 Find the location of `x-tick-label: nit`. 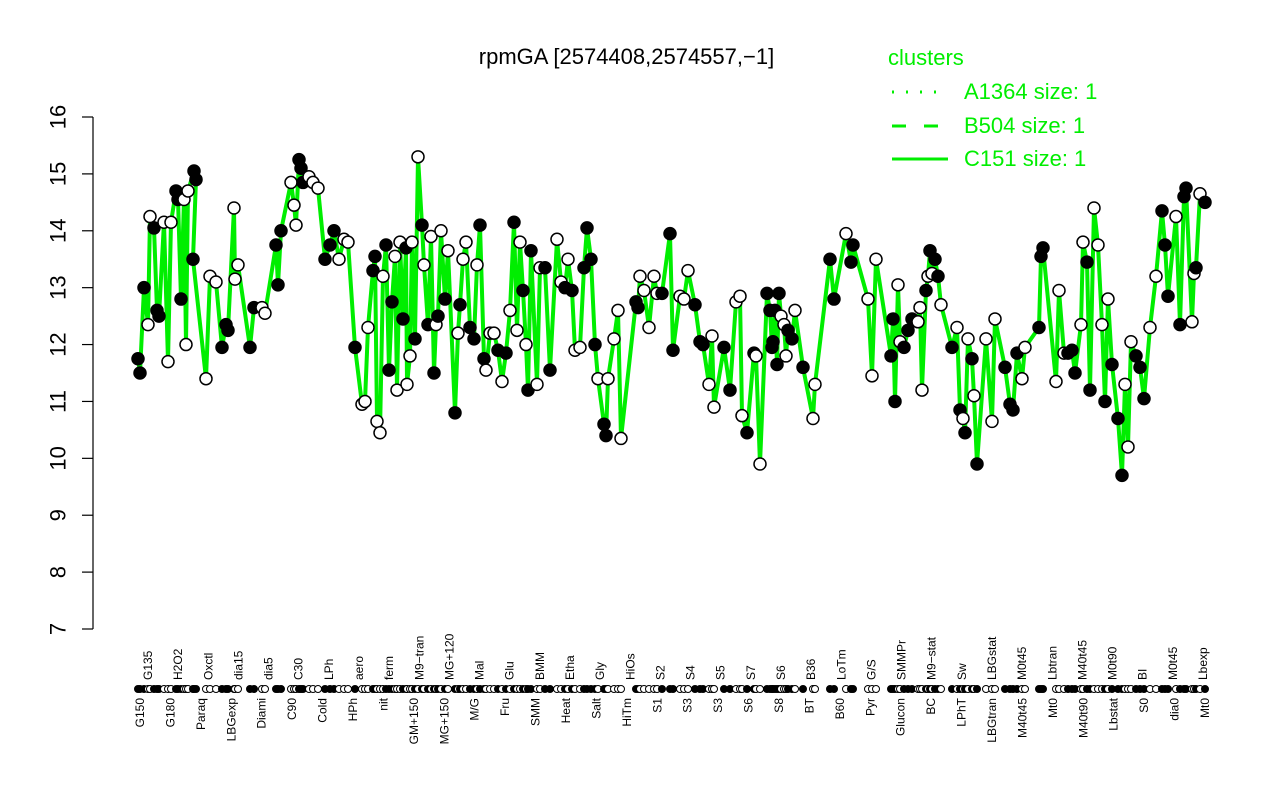

x-tick-label: nit is located at coordinates (383, 703).